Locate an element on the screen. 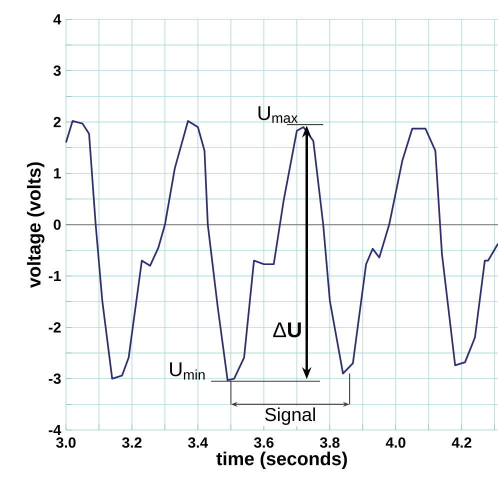  annotation: Signal is located at coordinates (290, 416).